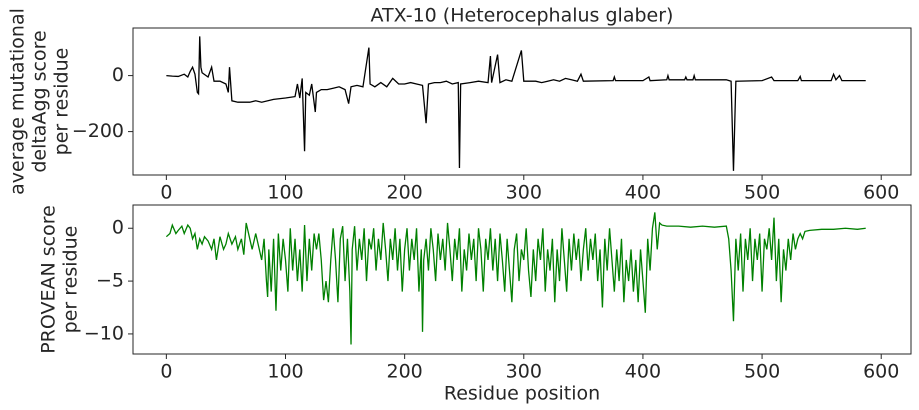 The height and width of the screenshot is (410, 919). Describe the element at coordinates (18, 101) in the screenshot. I see `y-axis-label: average mutational` at that location.